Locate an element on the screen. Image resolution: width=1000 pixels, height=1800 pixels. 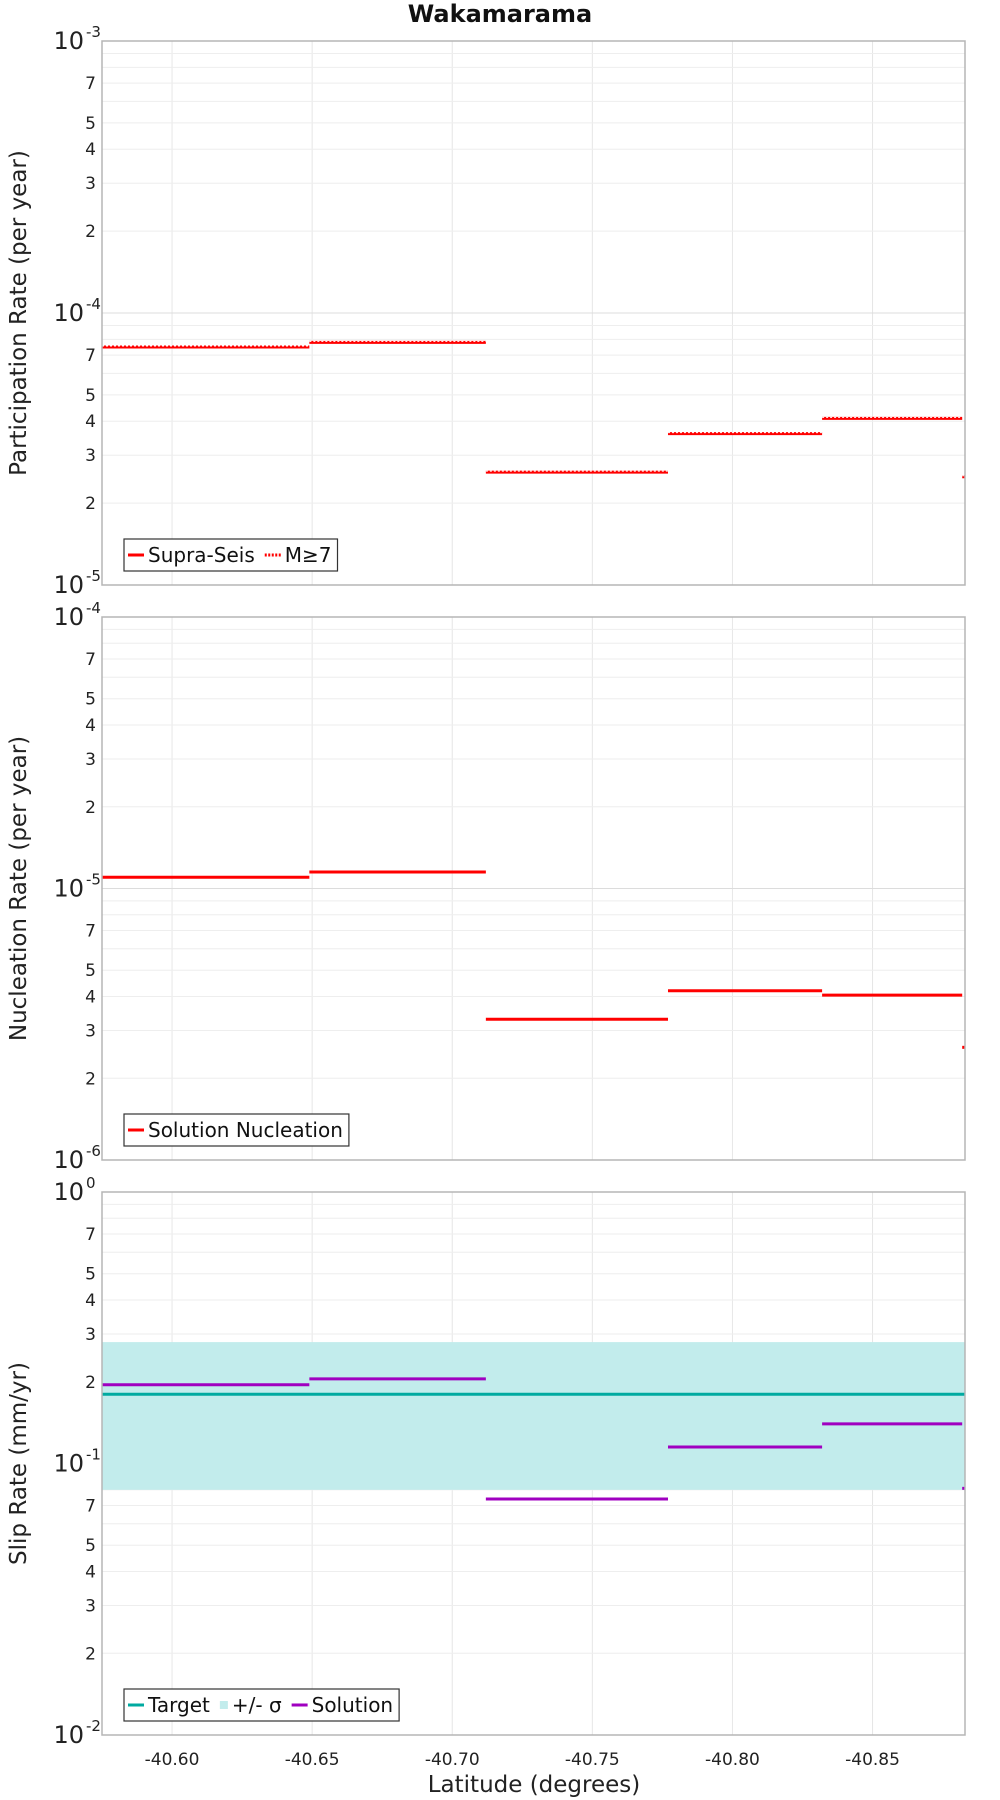
y-tick-exponent: 0 is located at coordinates (91, 1183).